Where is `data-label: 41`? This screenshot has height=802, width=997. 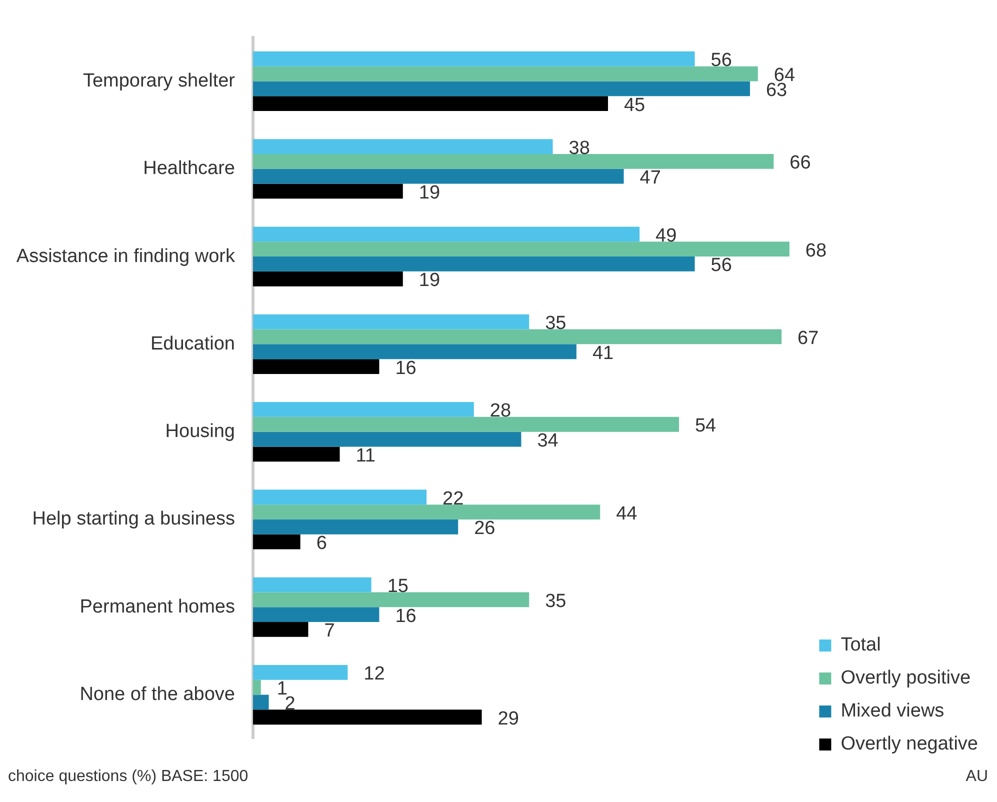
data-label: 41 is located at coordinates (603, 353).